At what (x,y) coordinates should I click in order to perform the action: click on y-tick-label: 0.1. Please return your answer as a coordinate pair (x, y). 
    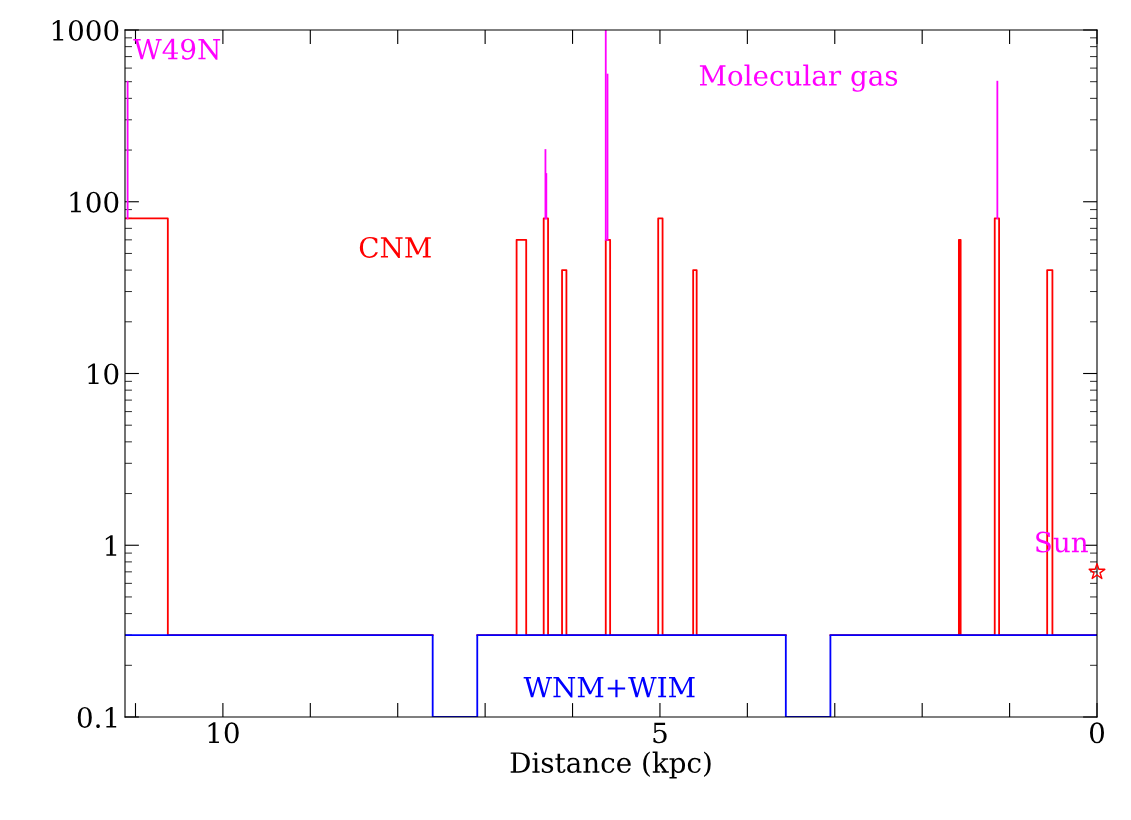
    Looking at the image, I should click on (97, 717).